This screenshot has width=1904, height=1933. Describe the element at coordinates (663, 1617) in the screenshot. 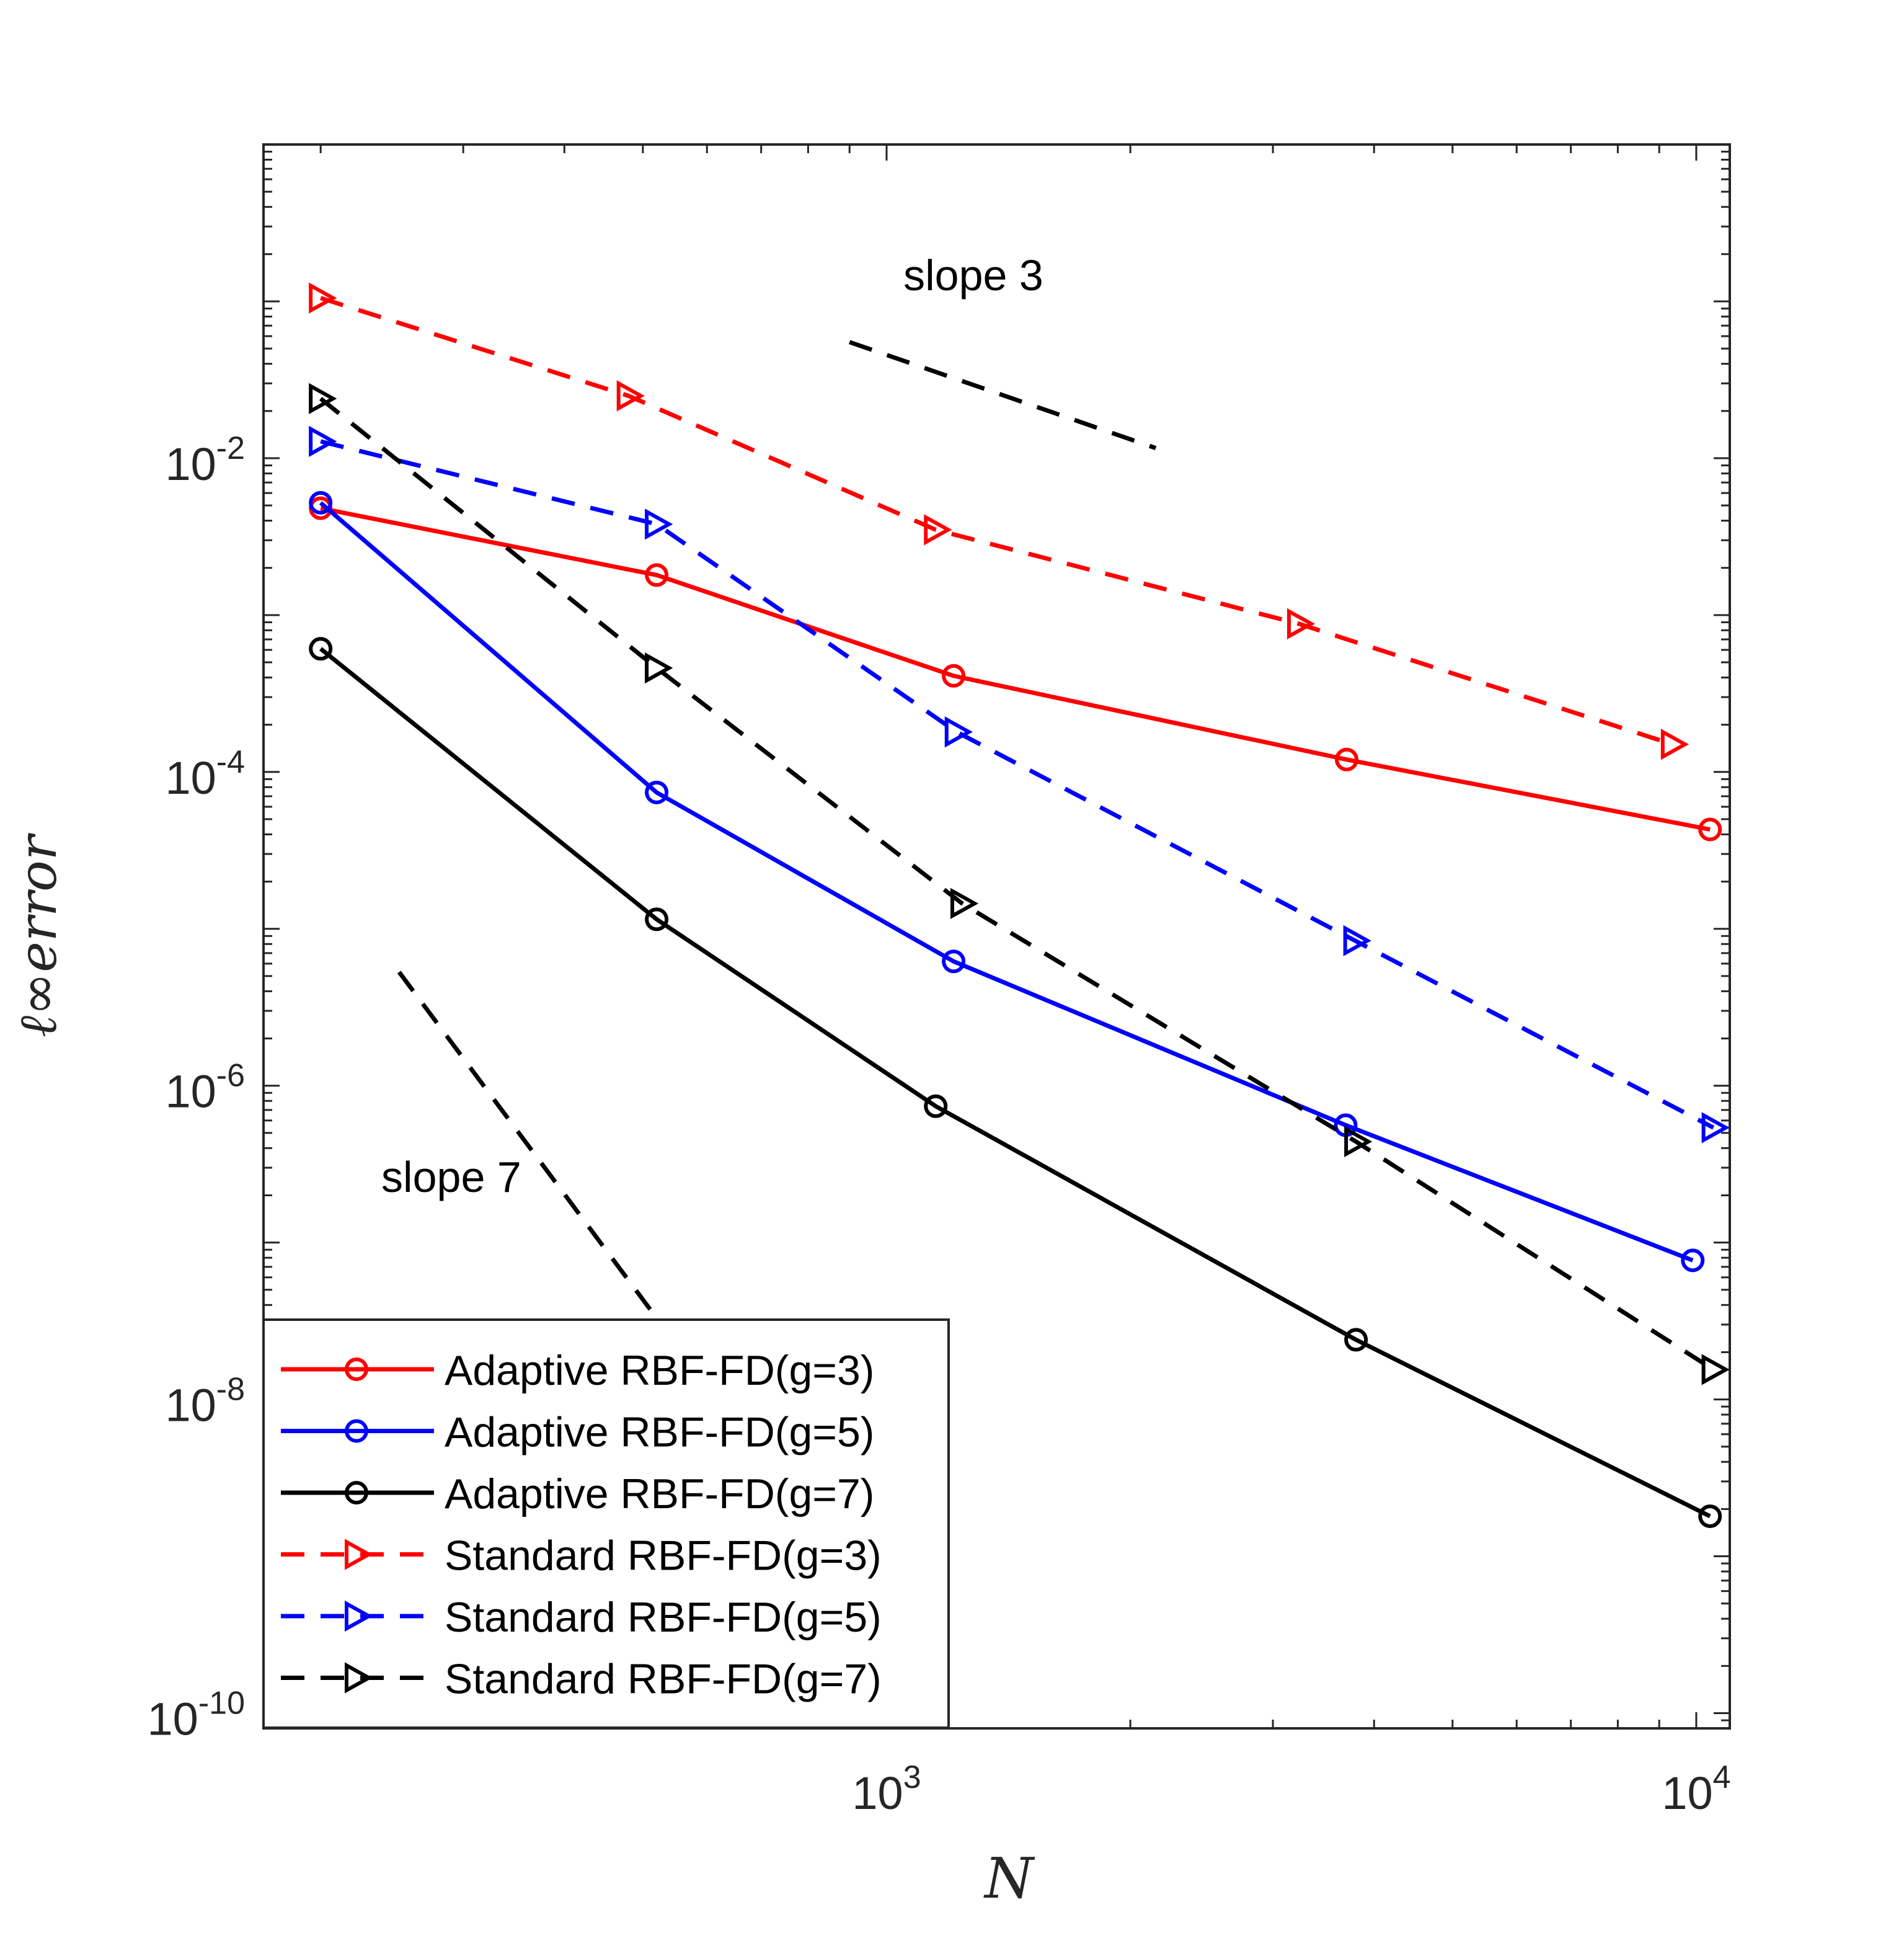

I see `legend-label: Standard RBF-FD(g=5)` at that location.